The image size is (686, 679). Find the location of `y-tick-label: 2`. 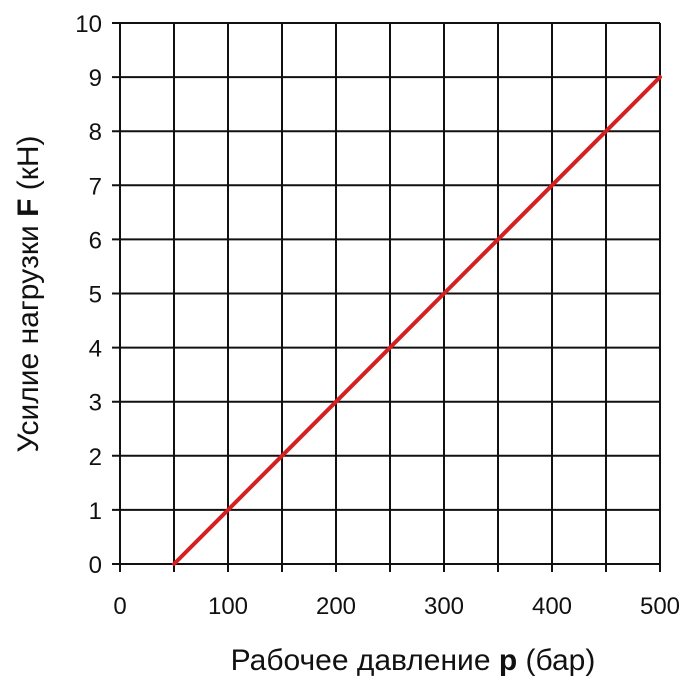

y-tick-label: 2 is located at coordinates (95, 457).